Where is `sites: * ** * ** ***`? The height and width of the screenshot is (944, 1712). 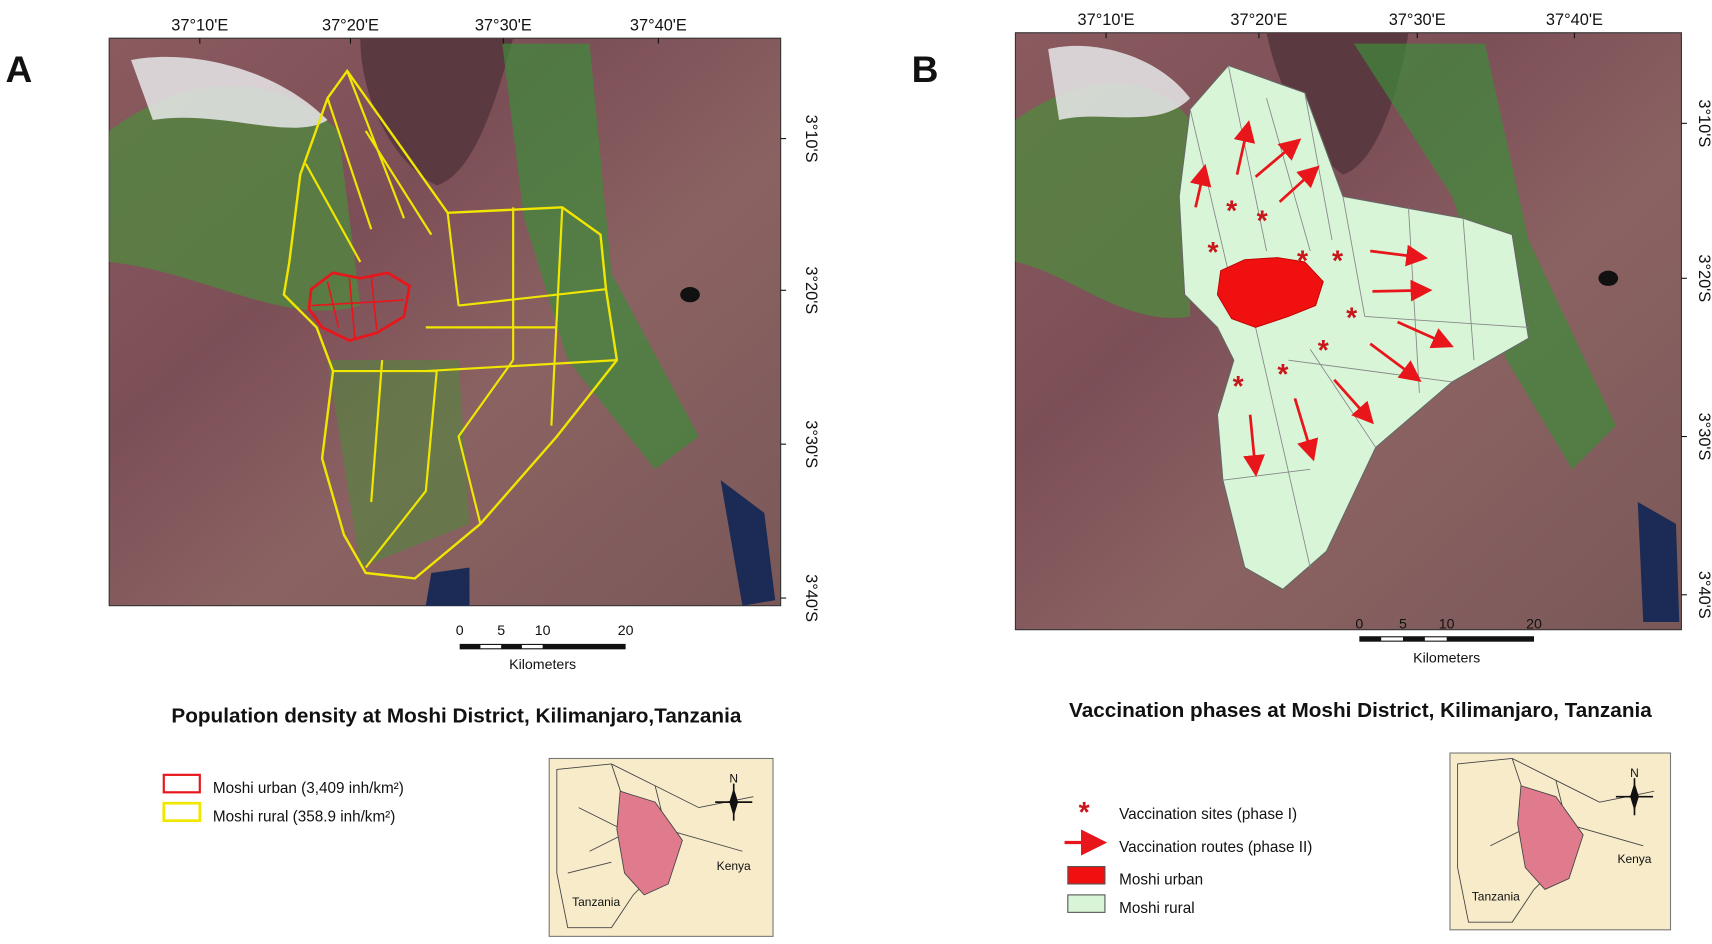
sites: * ** * ** *** is located at coordinates (1283, 299).